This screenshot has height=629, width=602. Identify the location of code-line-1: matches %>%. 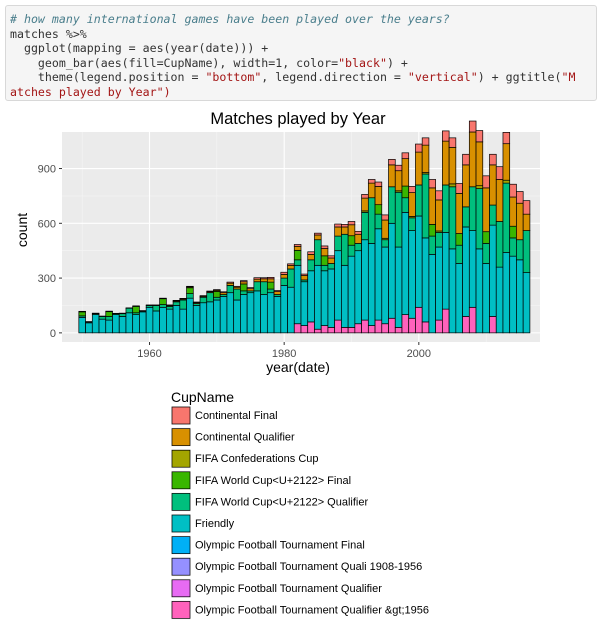
(48, 33).